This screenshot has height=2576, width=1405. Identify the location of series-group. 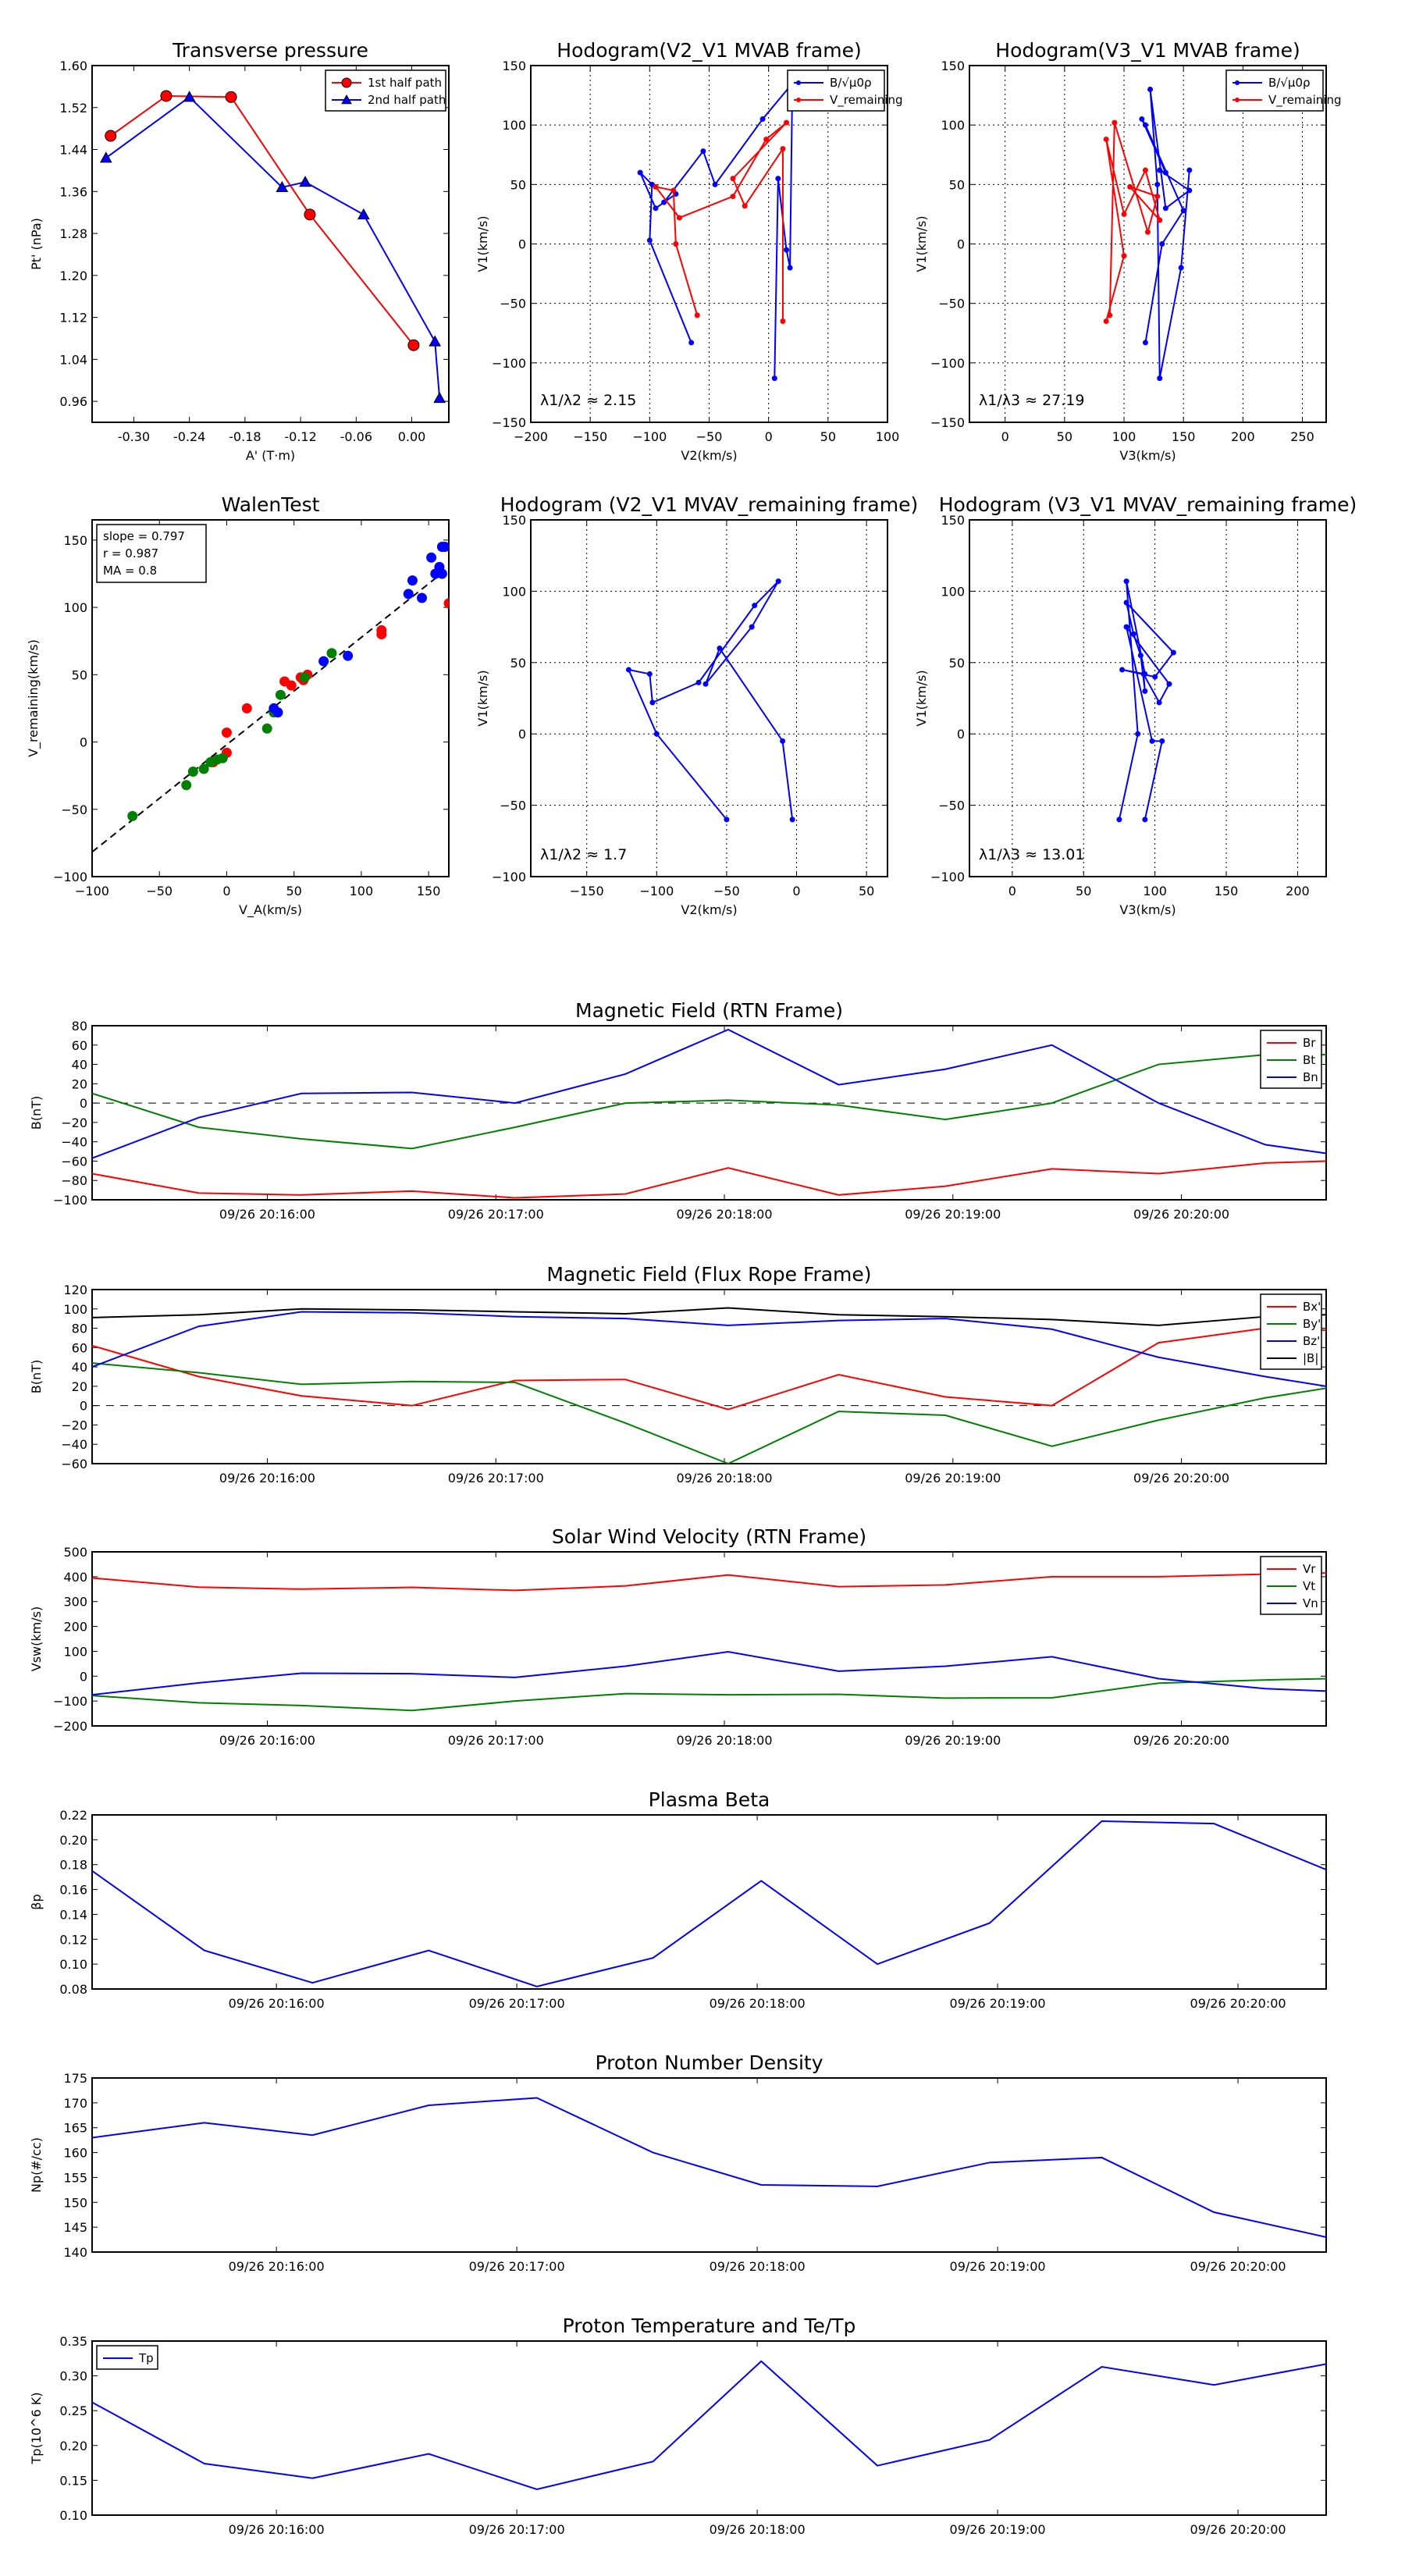
(709, 2425).